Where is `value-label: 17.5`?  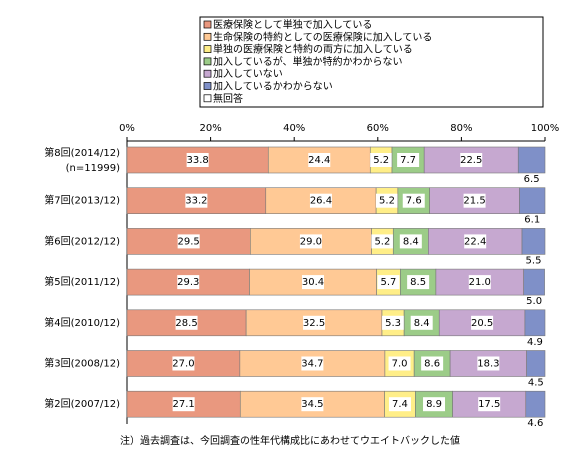 value-label: 17.5 is located at coordinates (489, 404).